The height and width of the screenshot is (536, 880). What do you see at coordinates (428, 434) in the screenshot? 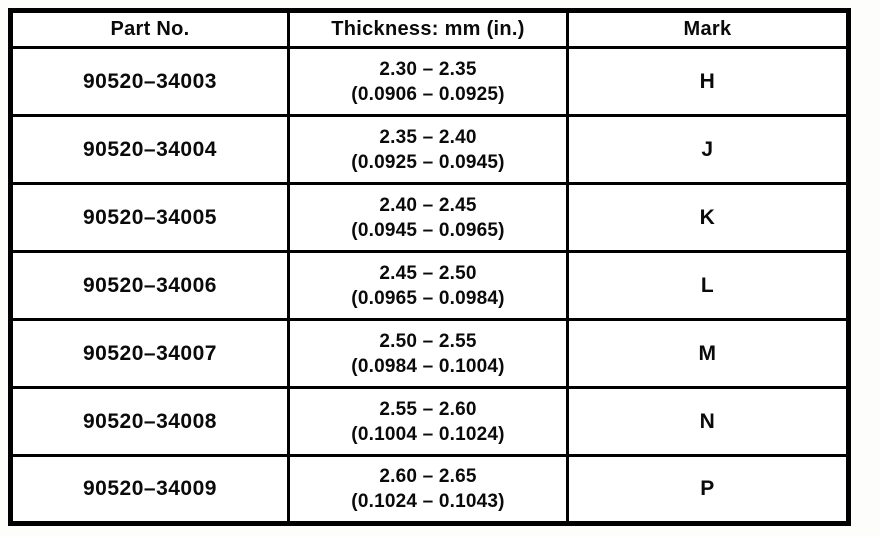
I see `thickness-in: (0.1004 – 0.1024)` at bounding box center [428, 434].